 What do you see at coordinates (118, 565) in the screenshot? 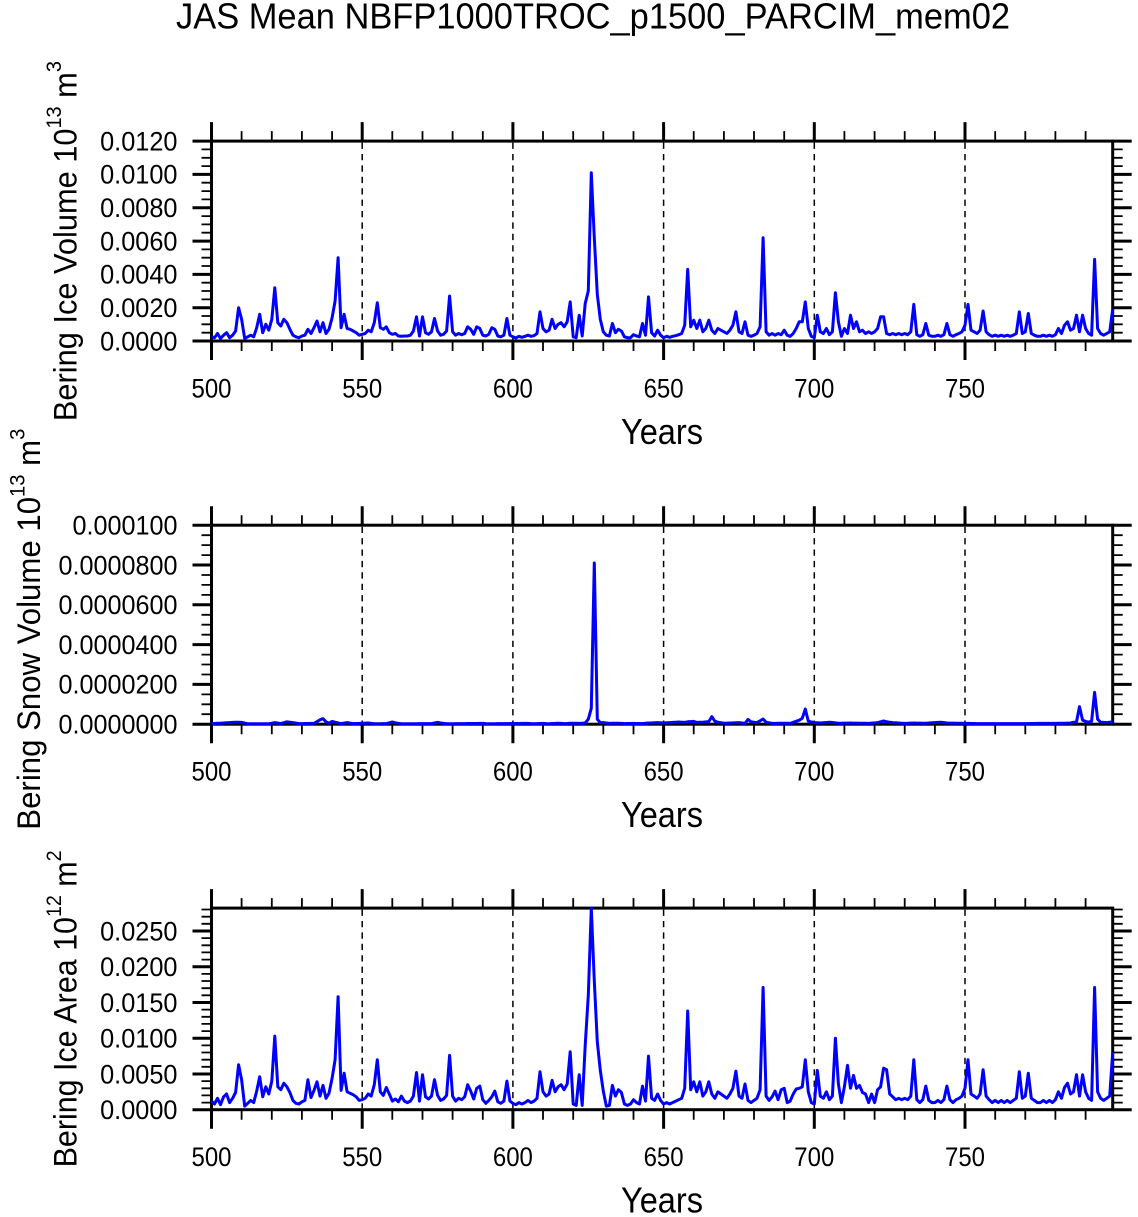
I see `svg-text: 0.0000800` at bounding box center [118, 565].